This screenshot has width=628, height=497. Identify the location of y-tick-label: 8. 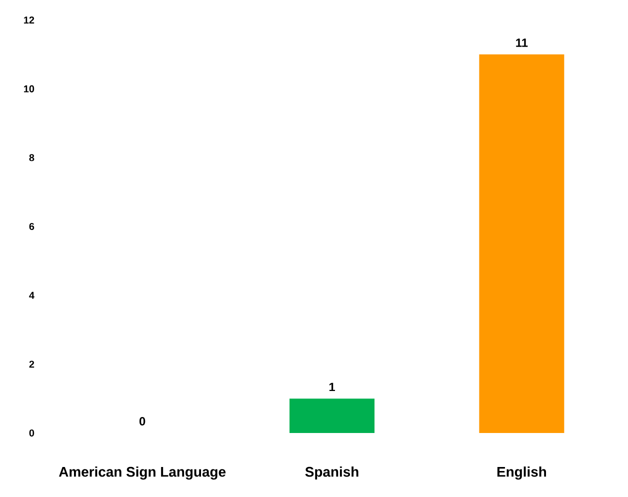
(31, 158).